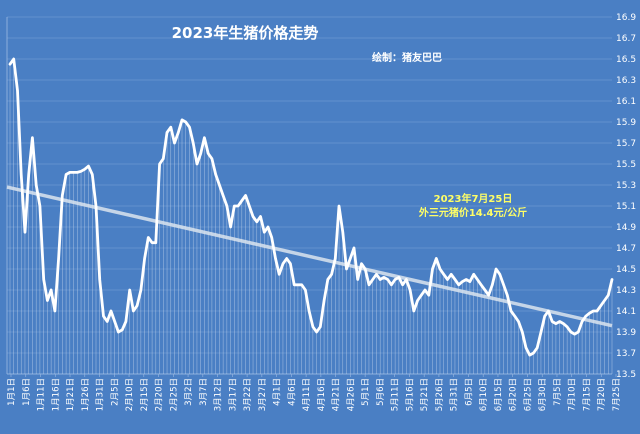 Image resolution: width=640 pixels, height=434 pixels. Describe the element at coordinates (626, 291) in the screenshot. I see `y-tick-label: 14.3` at that location.